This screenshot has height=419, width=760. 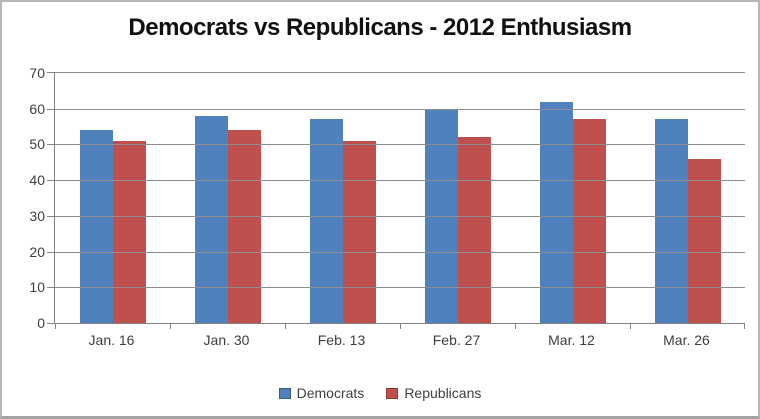 I want to click on legend-label-democrats: Democrats, so click(x=330, y=393).